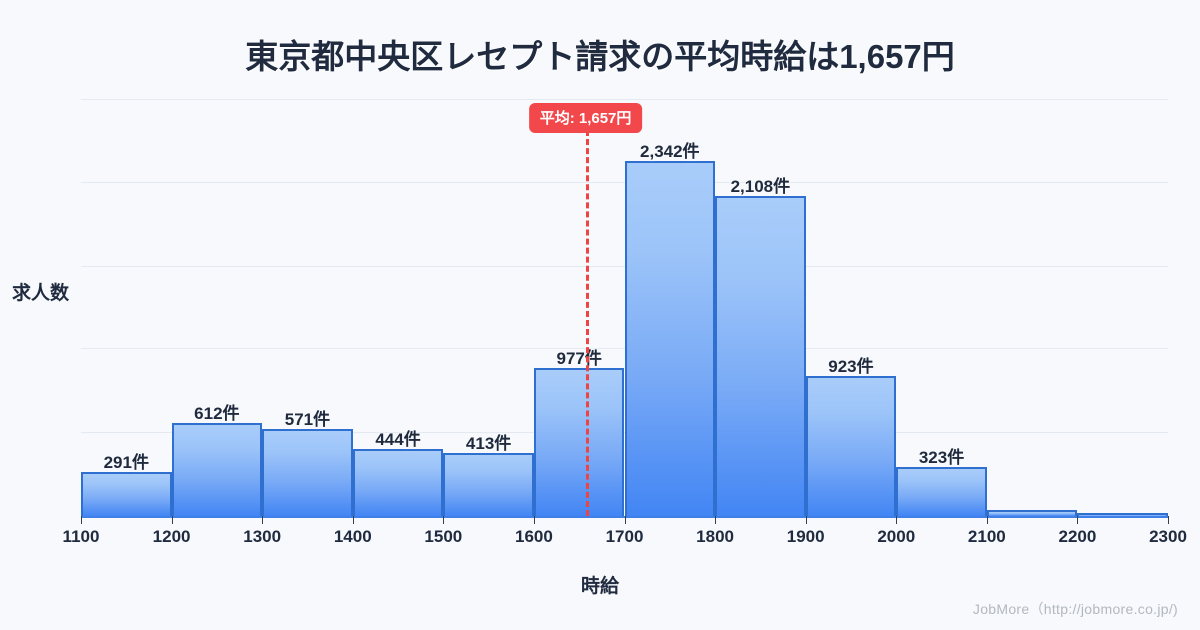 The width and height of the screenshot is (1200, 630). What do you see at coordinates (579, 358) in the screenshot?
I see `bar-value-label: 977件` at bounding box center [579, 358].